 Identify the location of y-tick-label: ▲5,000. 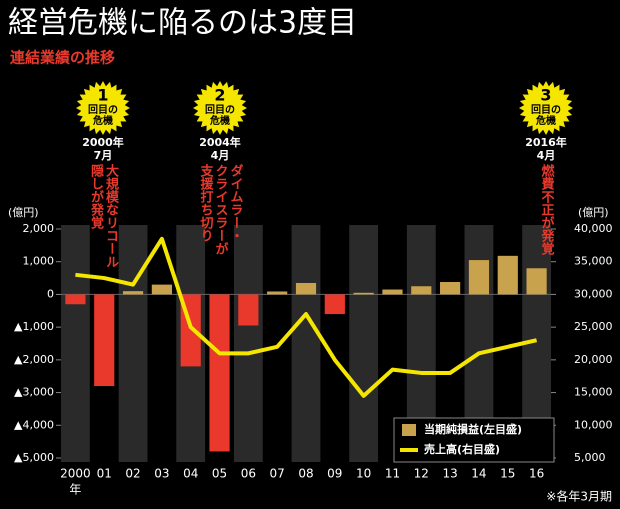
(34, 457).